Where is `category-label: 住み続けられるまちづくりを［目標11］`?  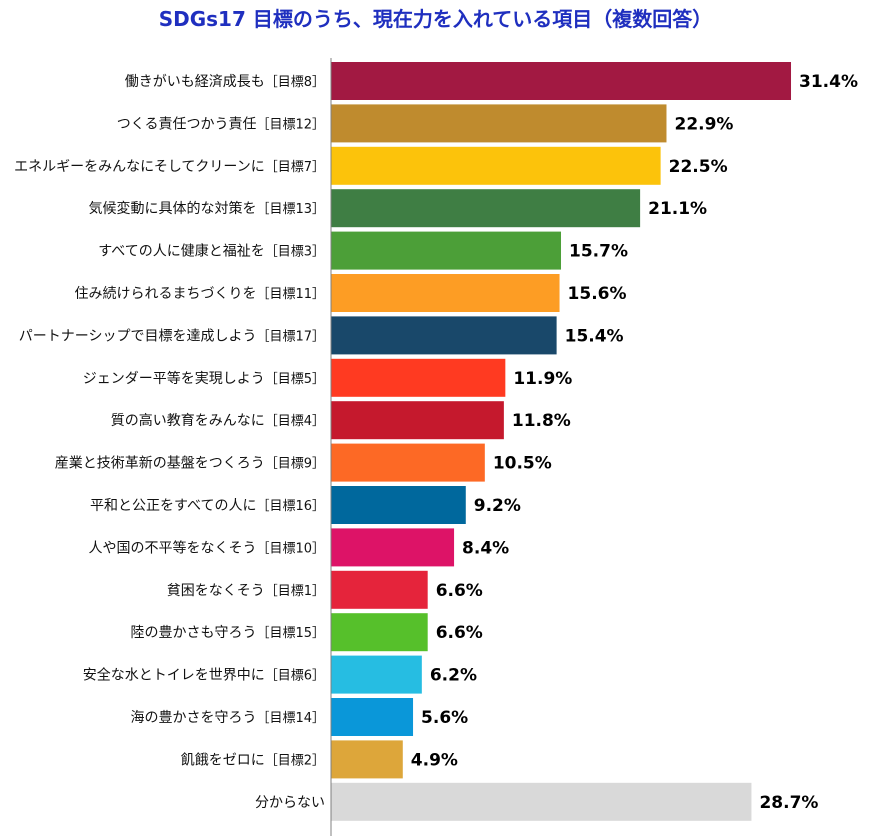 category-label: 住み続けられるまちづくりを［目標11］ is located at coordinates (199, 293).